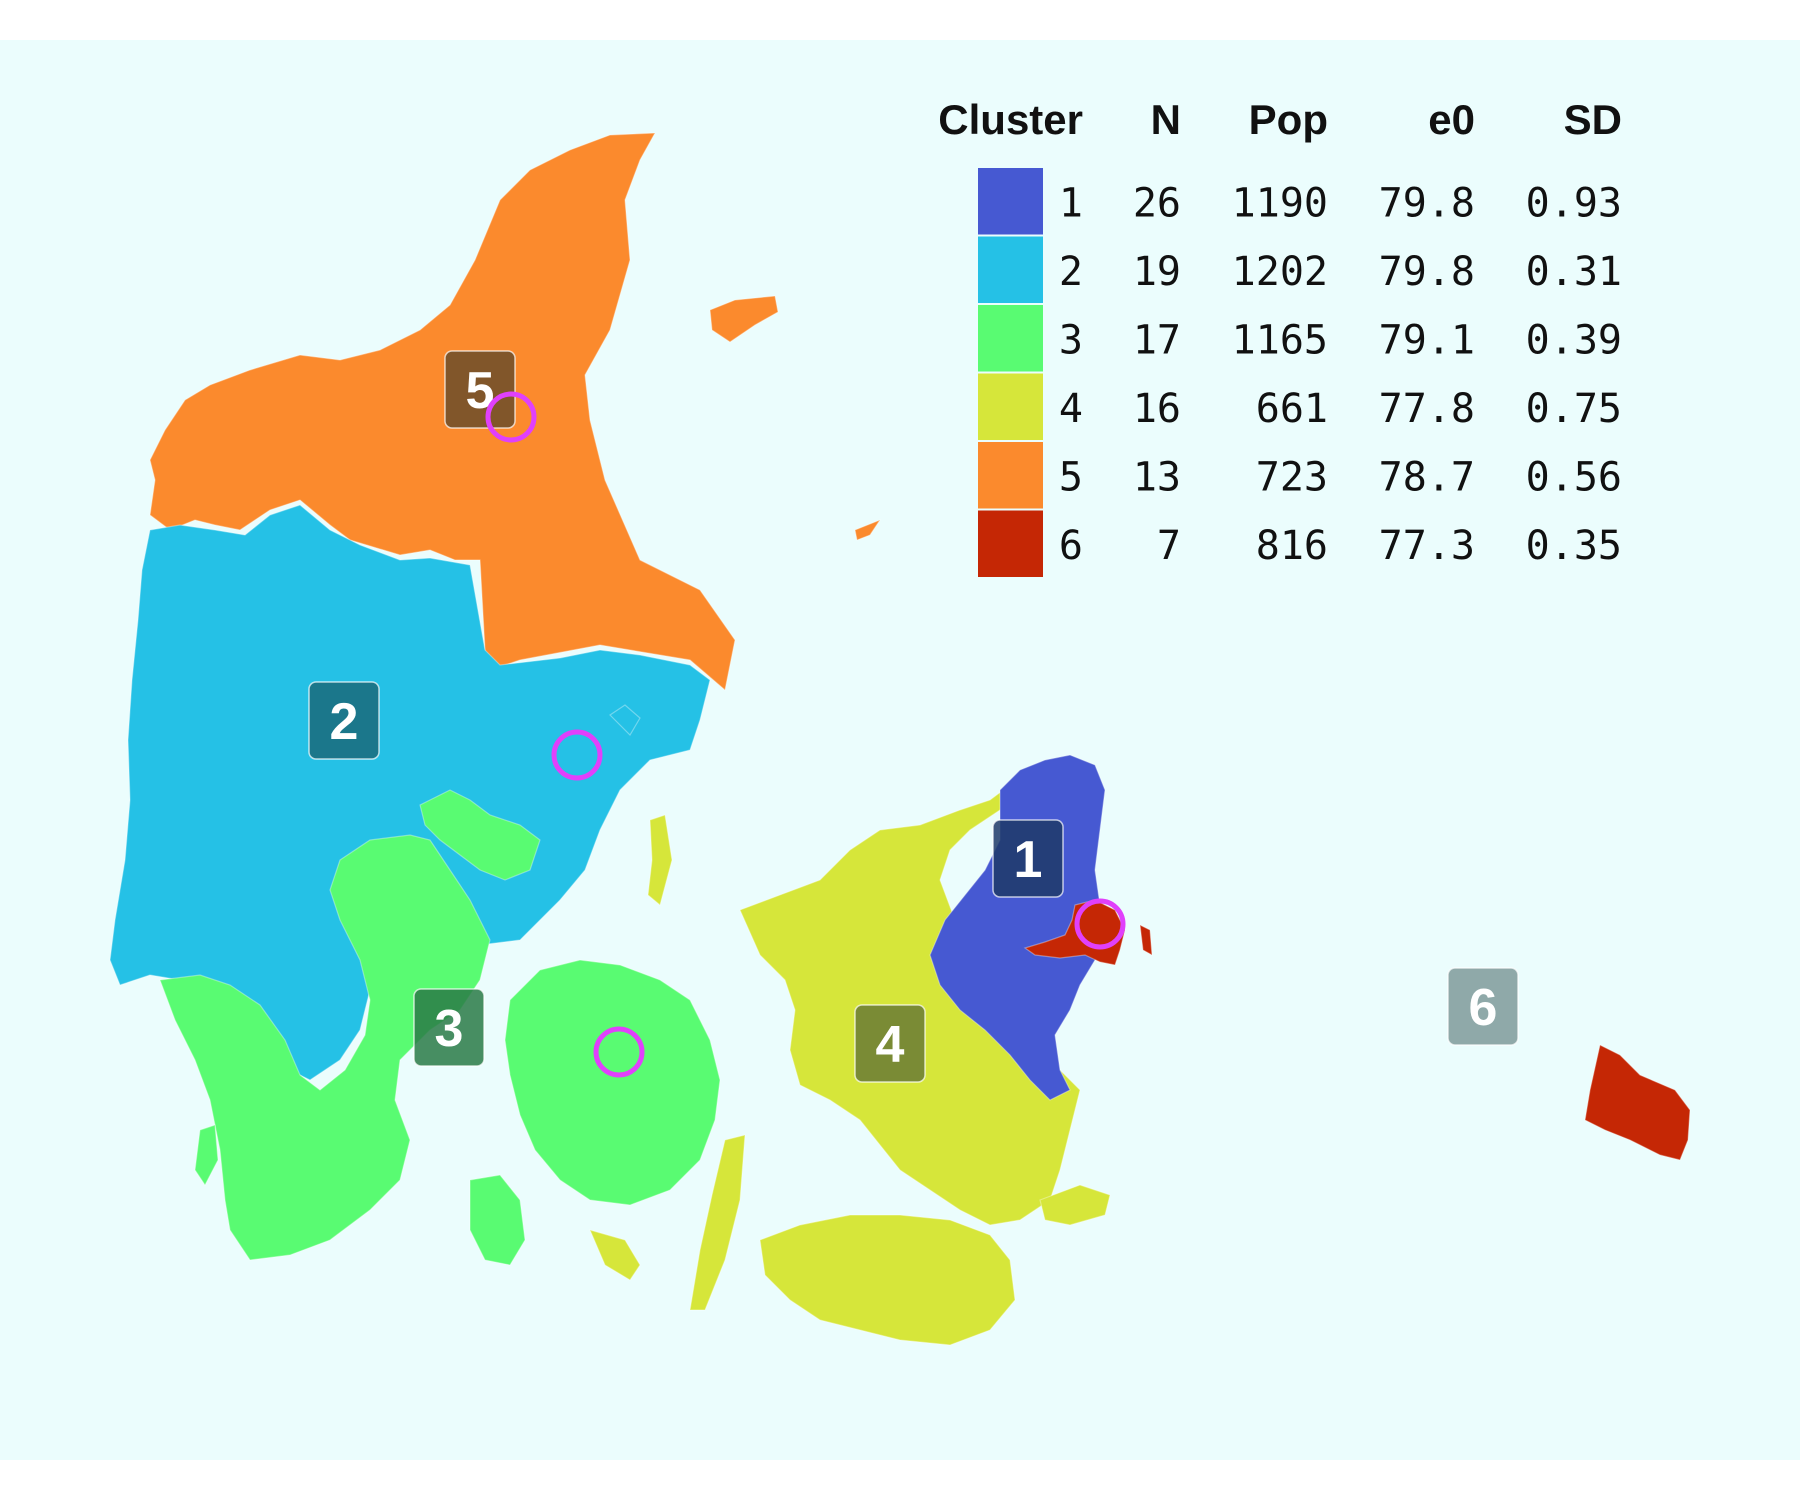 The height and width of the screenshot is (1500, 1800). I want to click on legend-row-1: 1 26 1190 79.8 0.93, so click(1300, 201).